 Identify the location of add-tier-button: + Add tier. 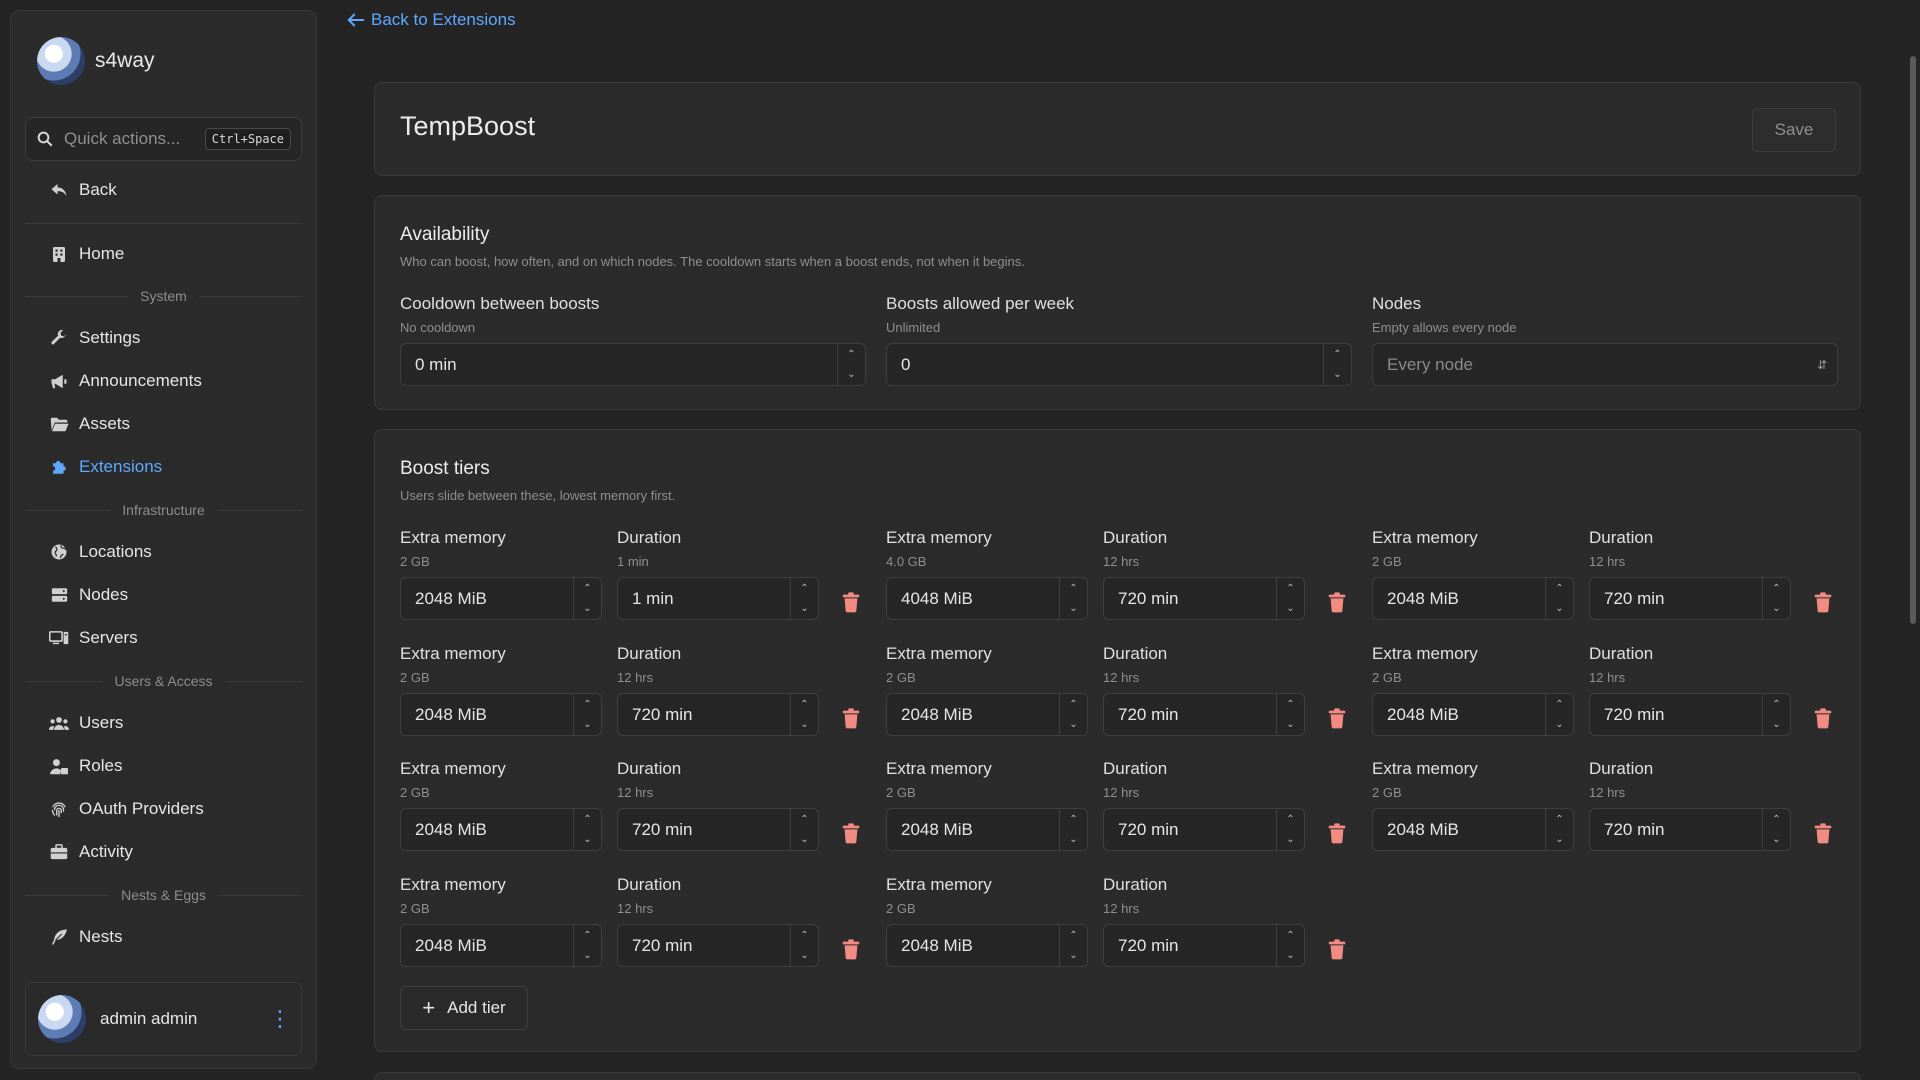
(464, 1008).